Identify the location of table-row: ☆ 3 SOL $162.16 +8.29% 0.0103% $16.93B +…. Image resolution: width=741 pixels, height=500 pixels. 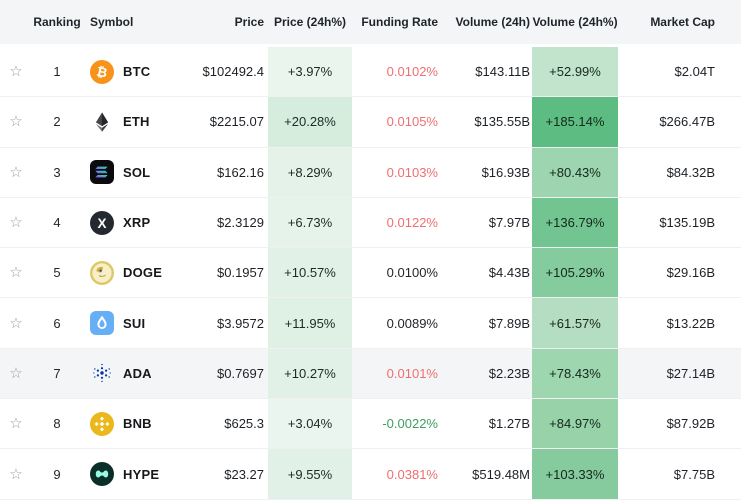
(370, 172).